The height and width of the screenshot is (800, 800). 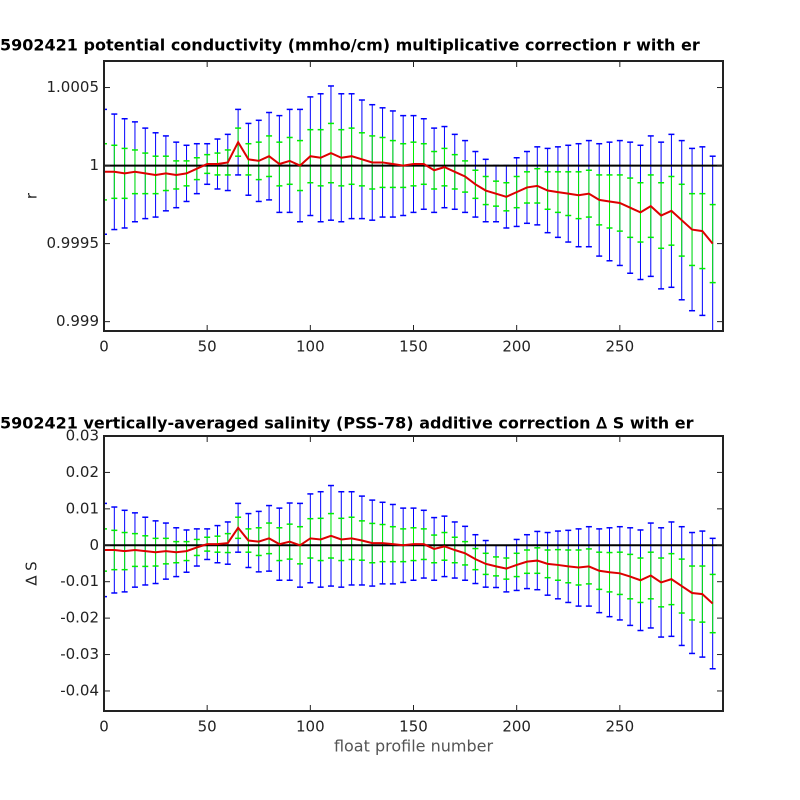 What do you see at coordinates (79, 581) in the screenshot?
I see `y-tick-label: -0.01` at bounding box center [79, 581].